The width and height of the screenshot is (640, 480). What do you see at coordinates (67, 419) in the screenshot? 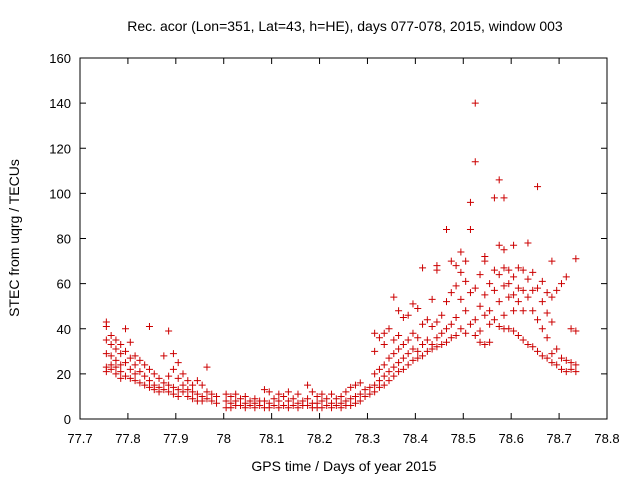
I see `y-tick-label: 0` at bounding box center [67, 419].